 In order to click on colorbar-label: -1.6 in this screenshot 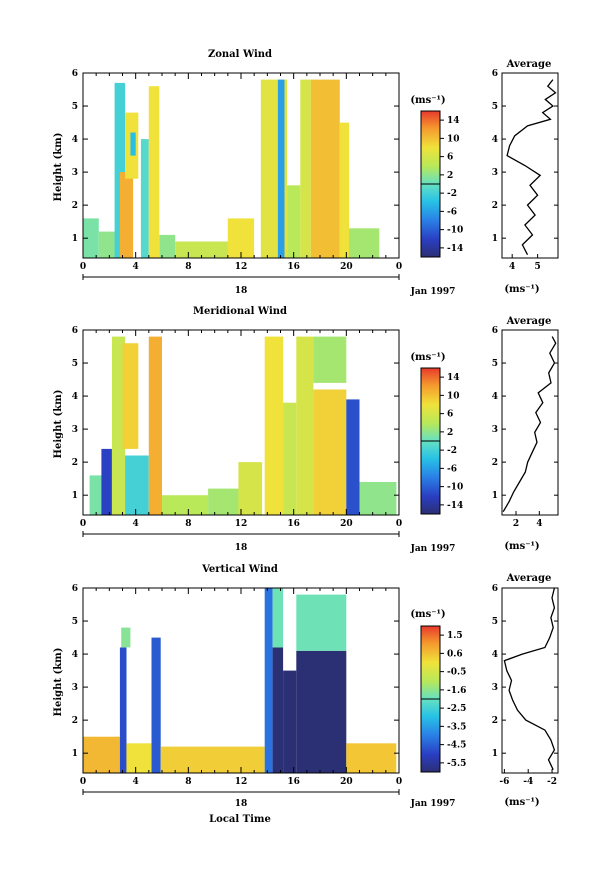, I will do `click(456, 691)`.